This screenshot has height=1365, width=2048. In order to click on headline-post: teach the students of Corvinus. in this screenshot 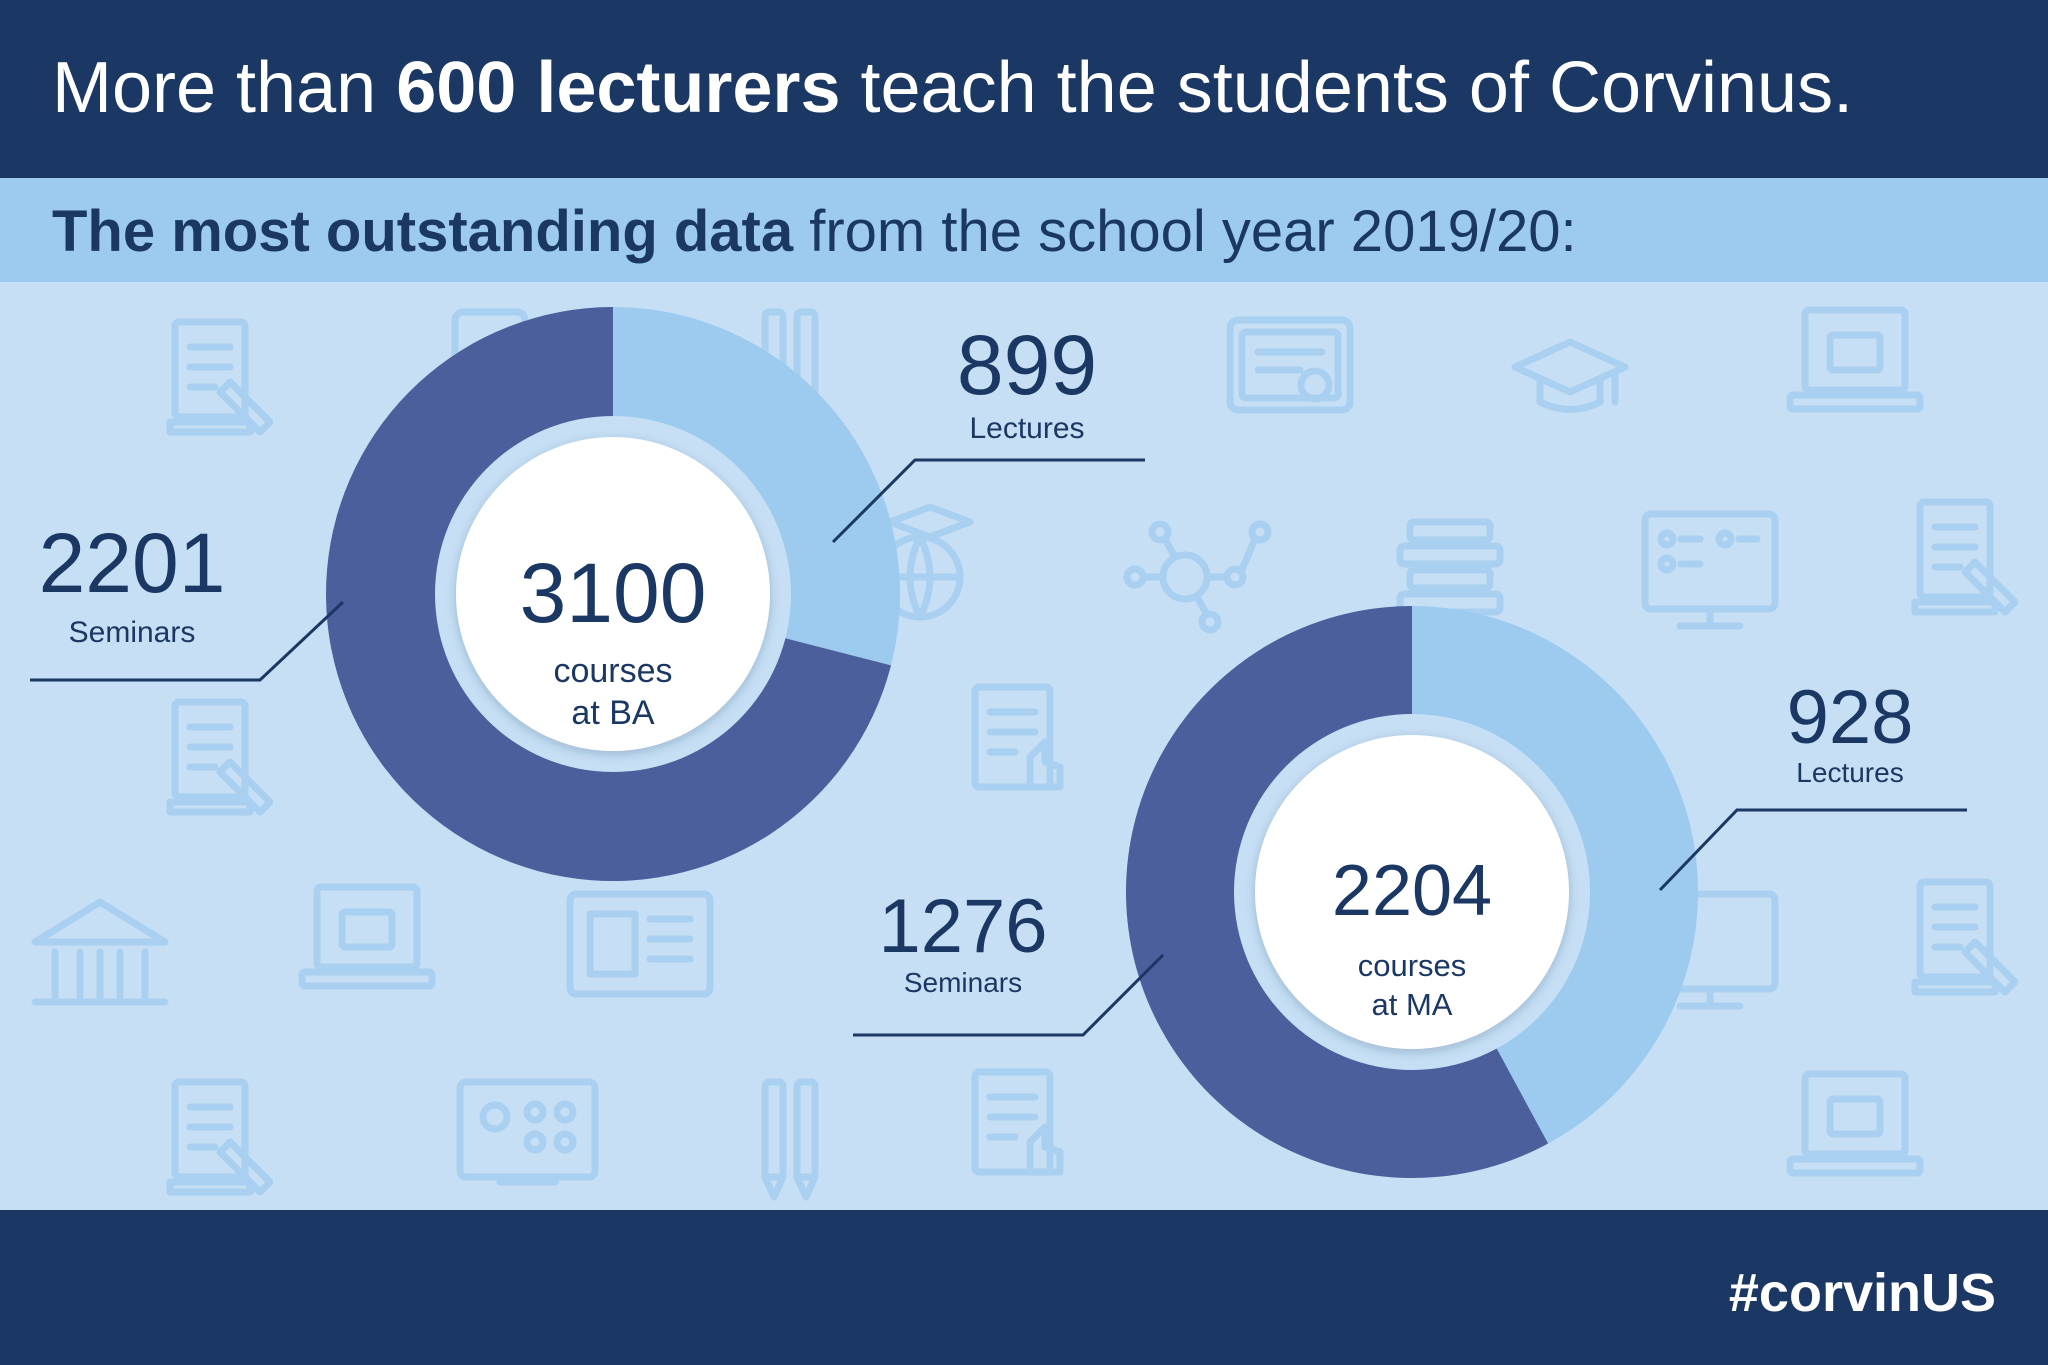, I will do `click(1347, 88)`.